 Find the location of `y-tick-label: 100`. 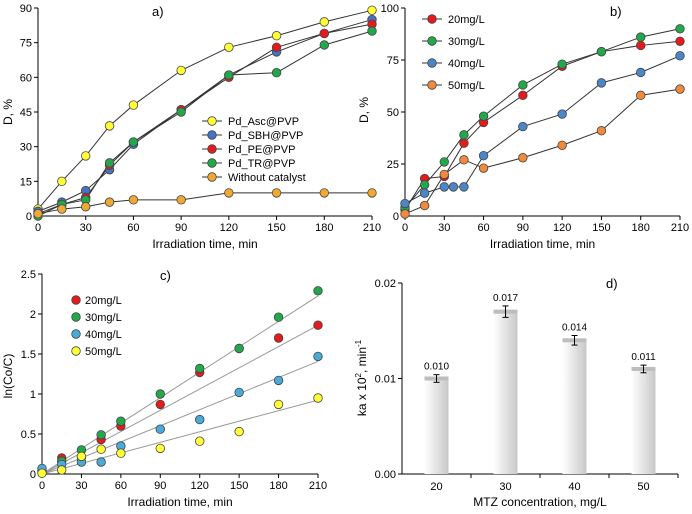

y-tick-label: 100 is located at coordinates (390, 9).